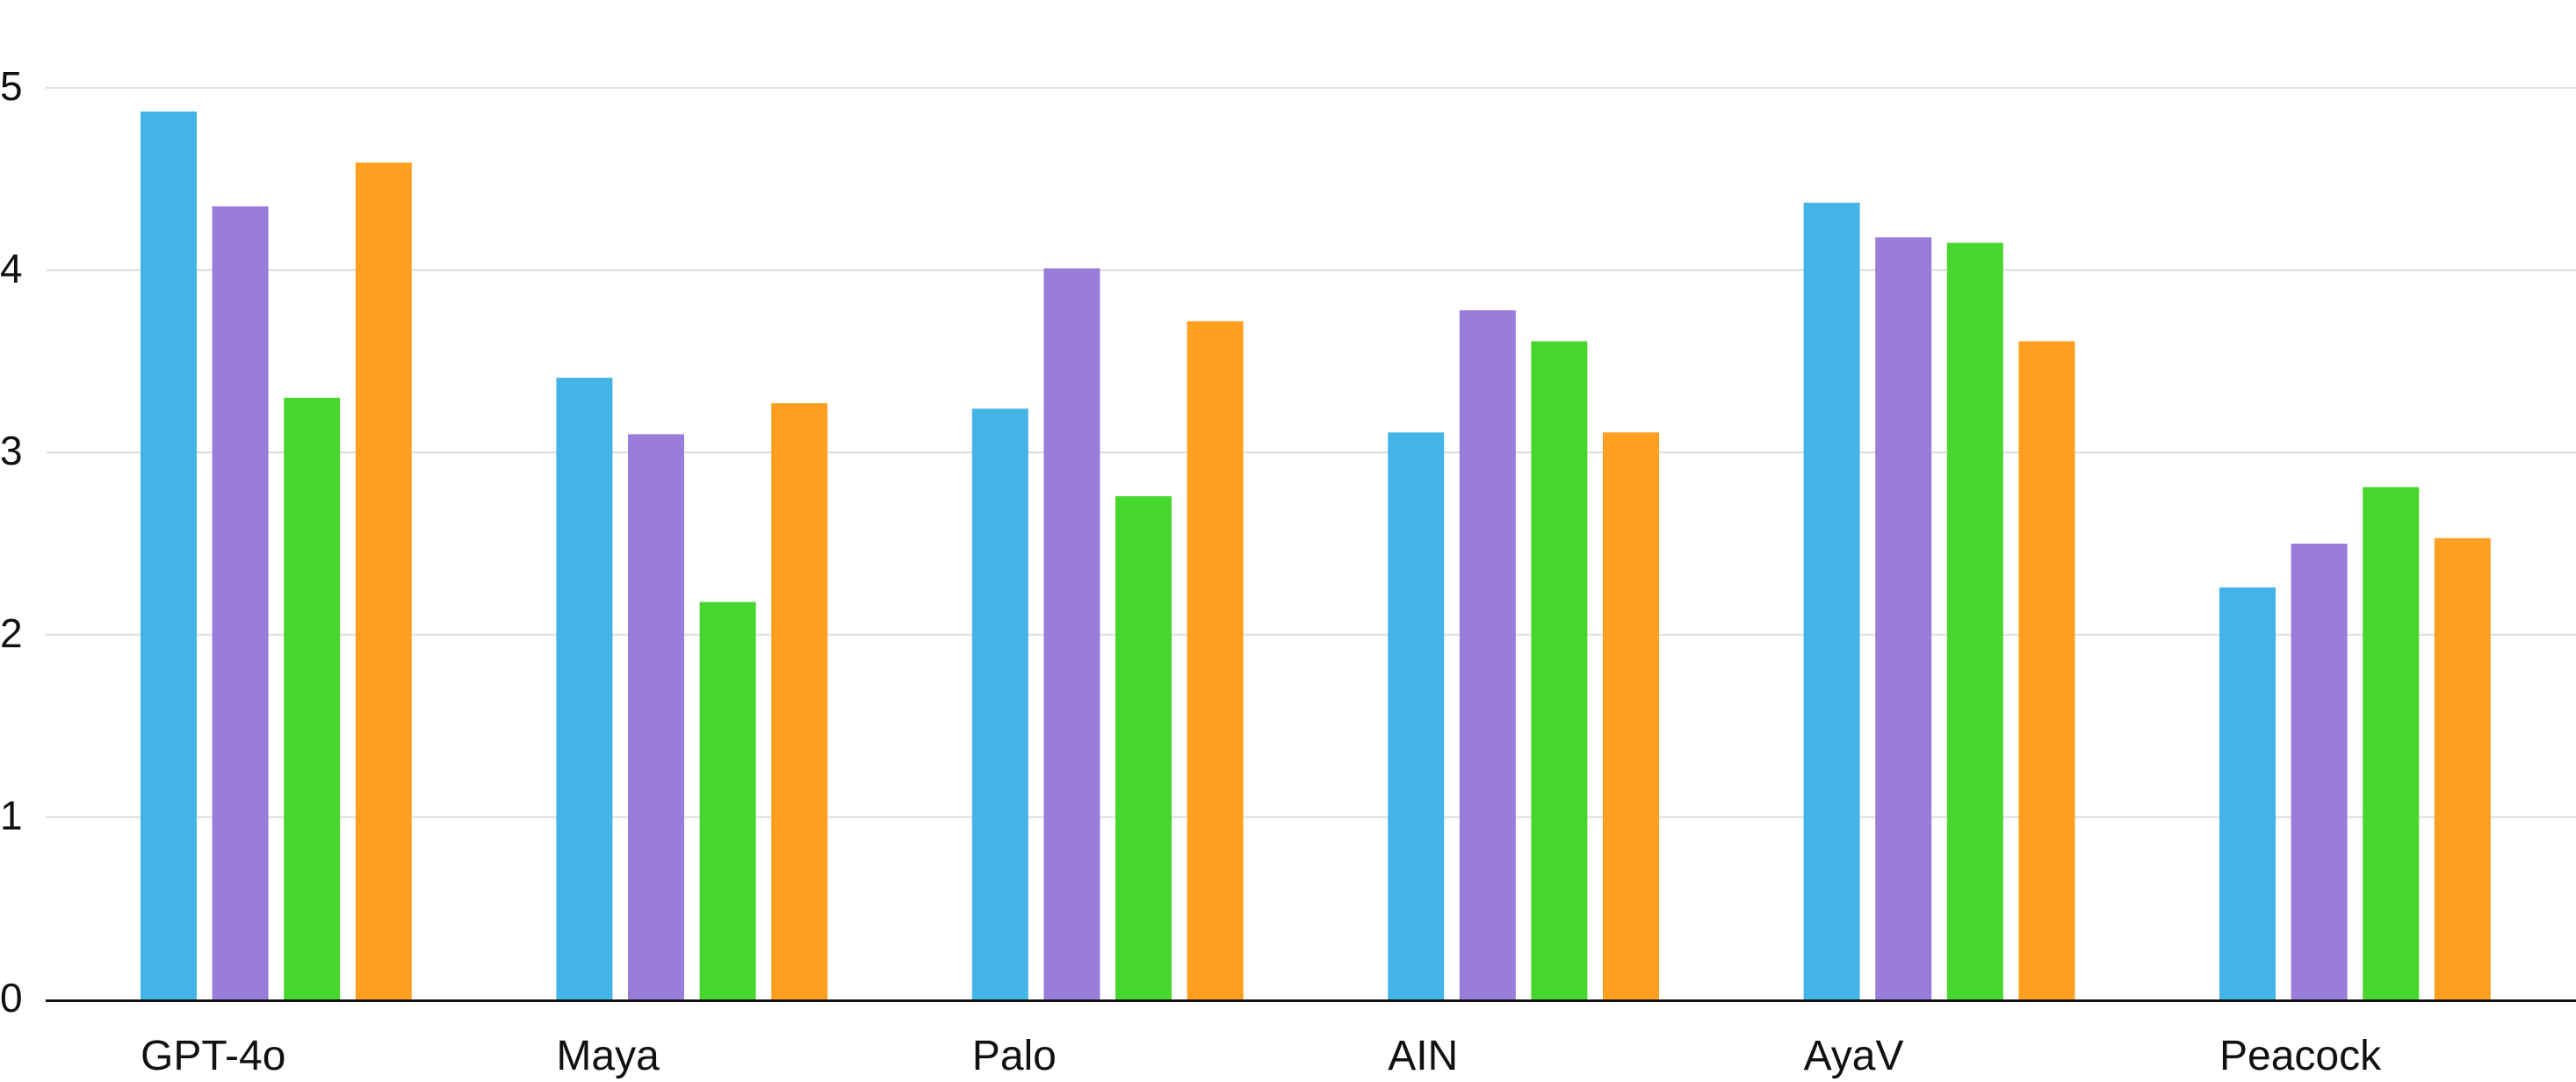 This screenshot has height=1082, width=2576. Describe the element at coordinates (1631, 715) in the screenshot. I see `bar-ain-s4` at that location.